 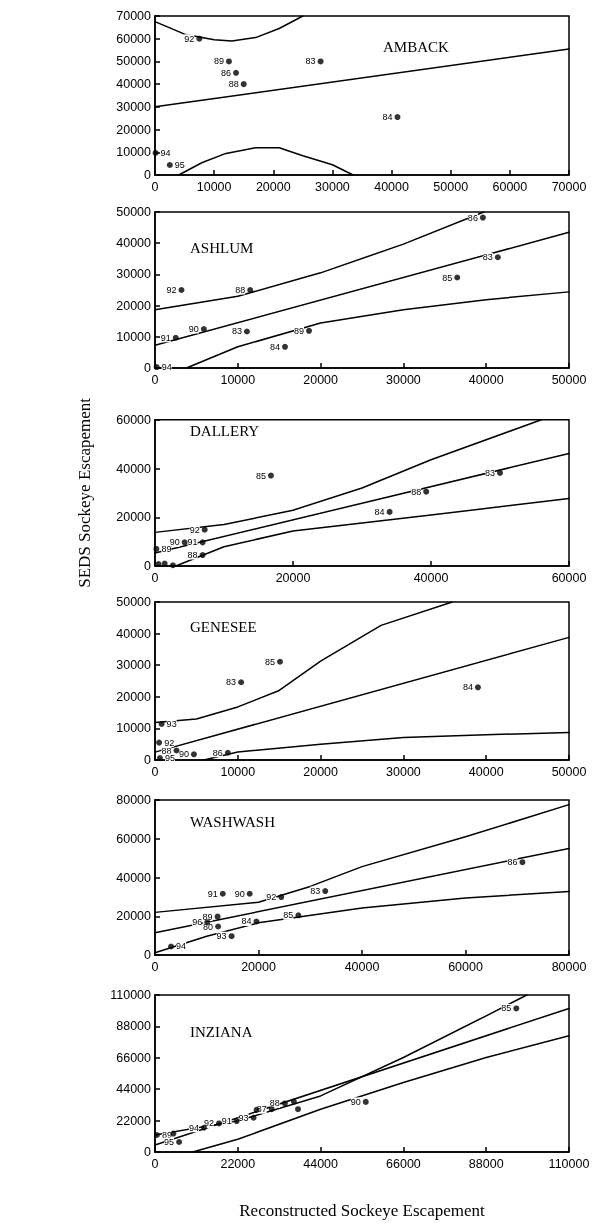 What do you see at coordinates (465, 966) in the screenshot?
I see `x-tick-label: 60000` at bounding box center [465, 966].